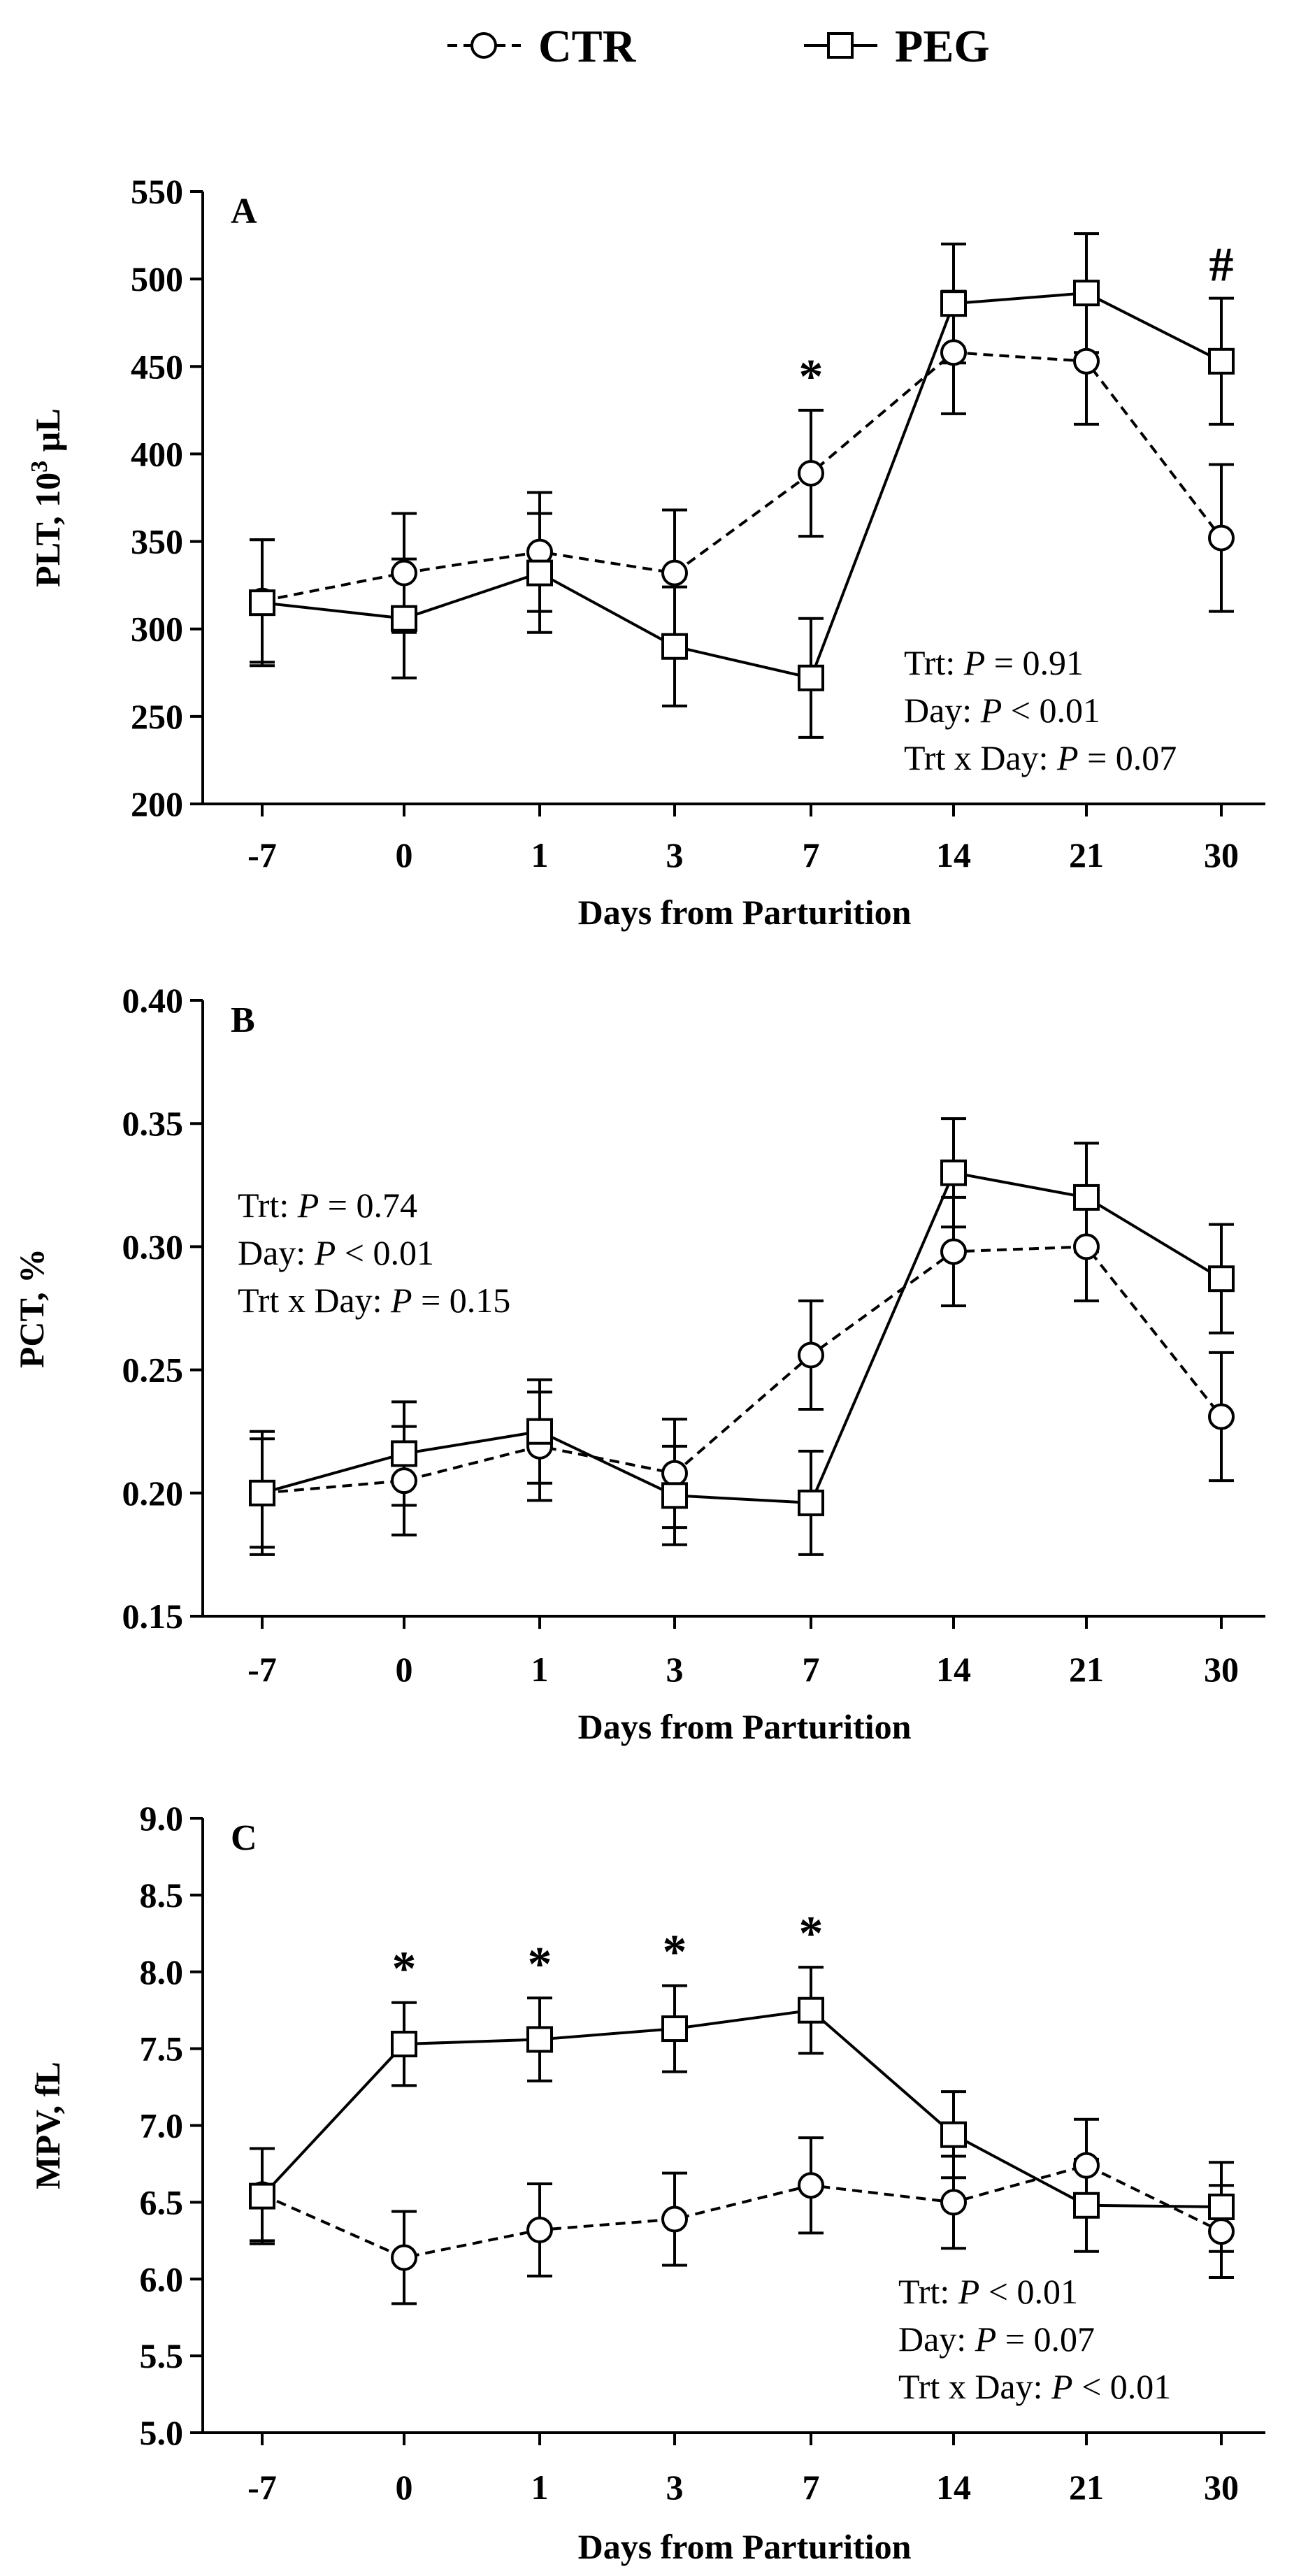 The height and width of the screenshot is (2576, 1315). I want to click on y-axis-title: PCT, %, so click(31, 1308).